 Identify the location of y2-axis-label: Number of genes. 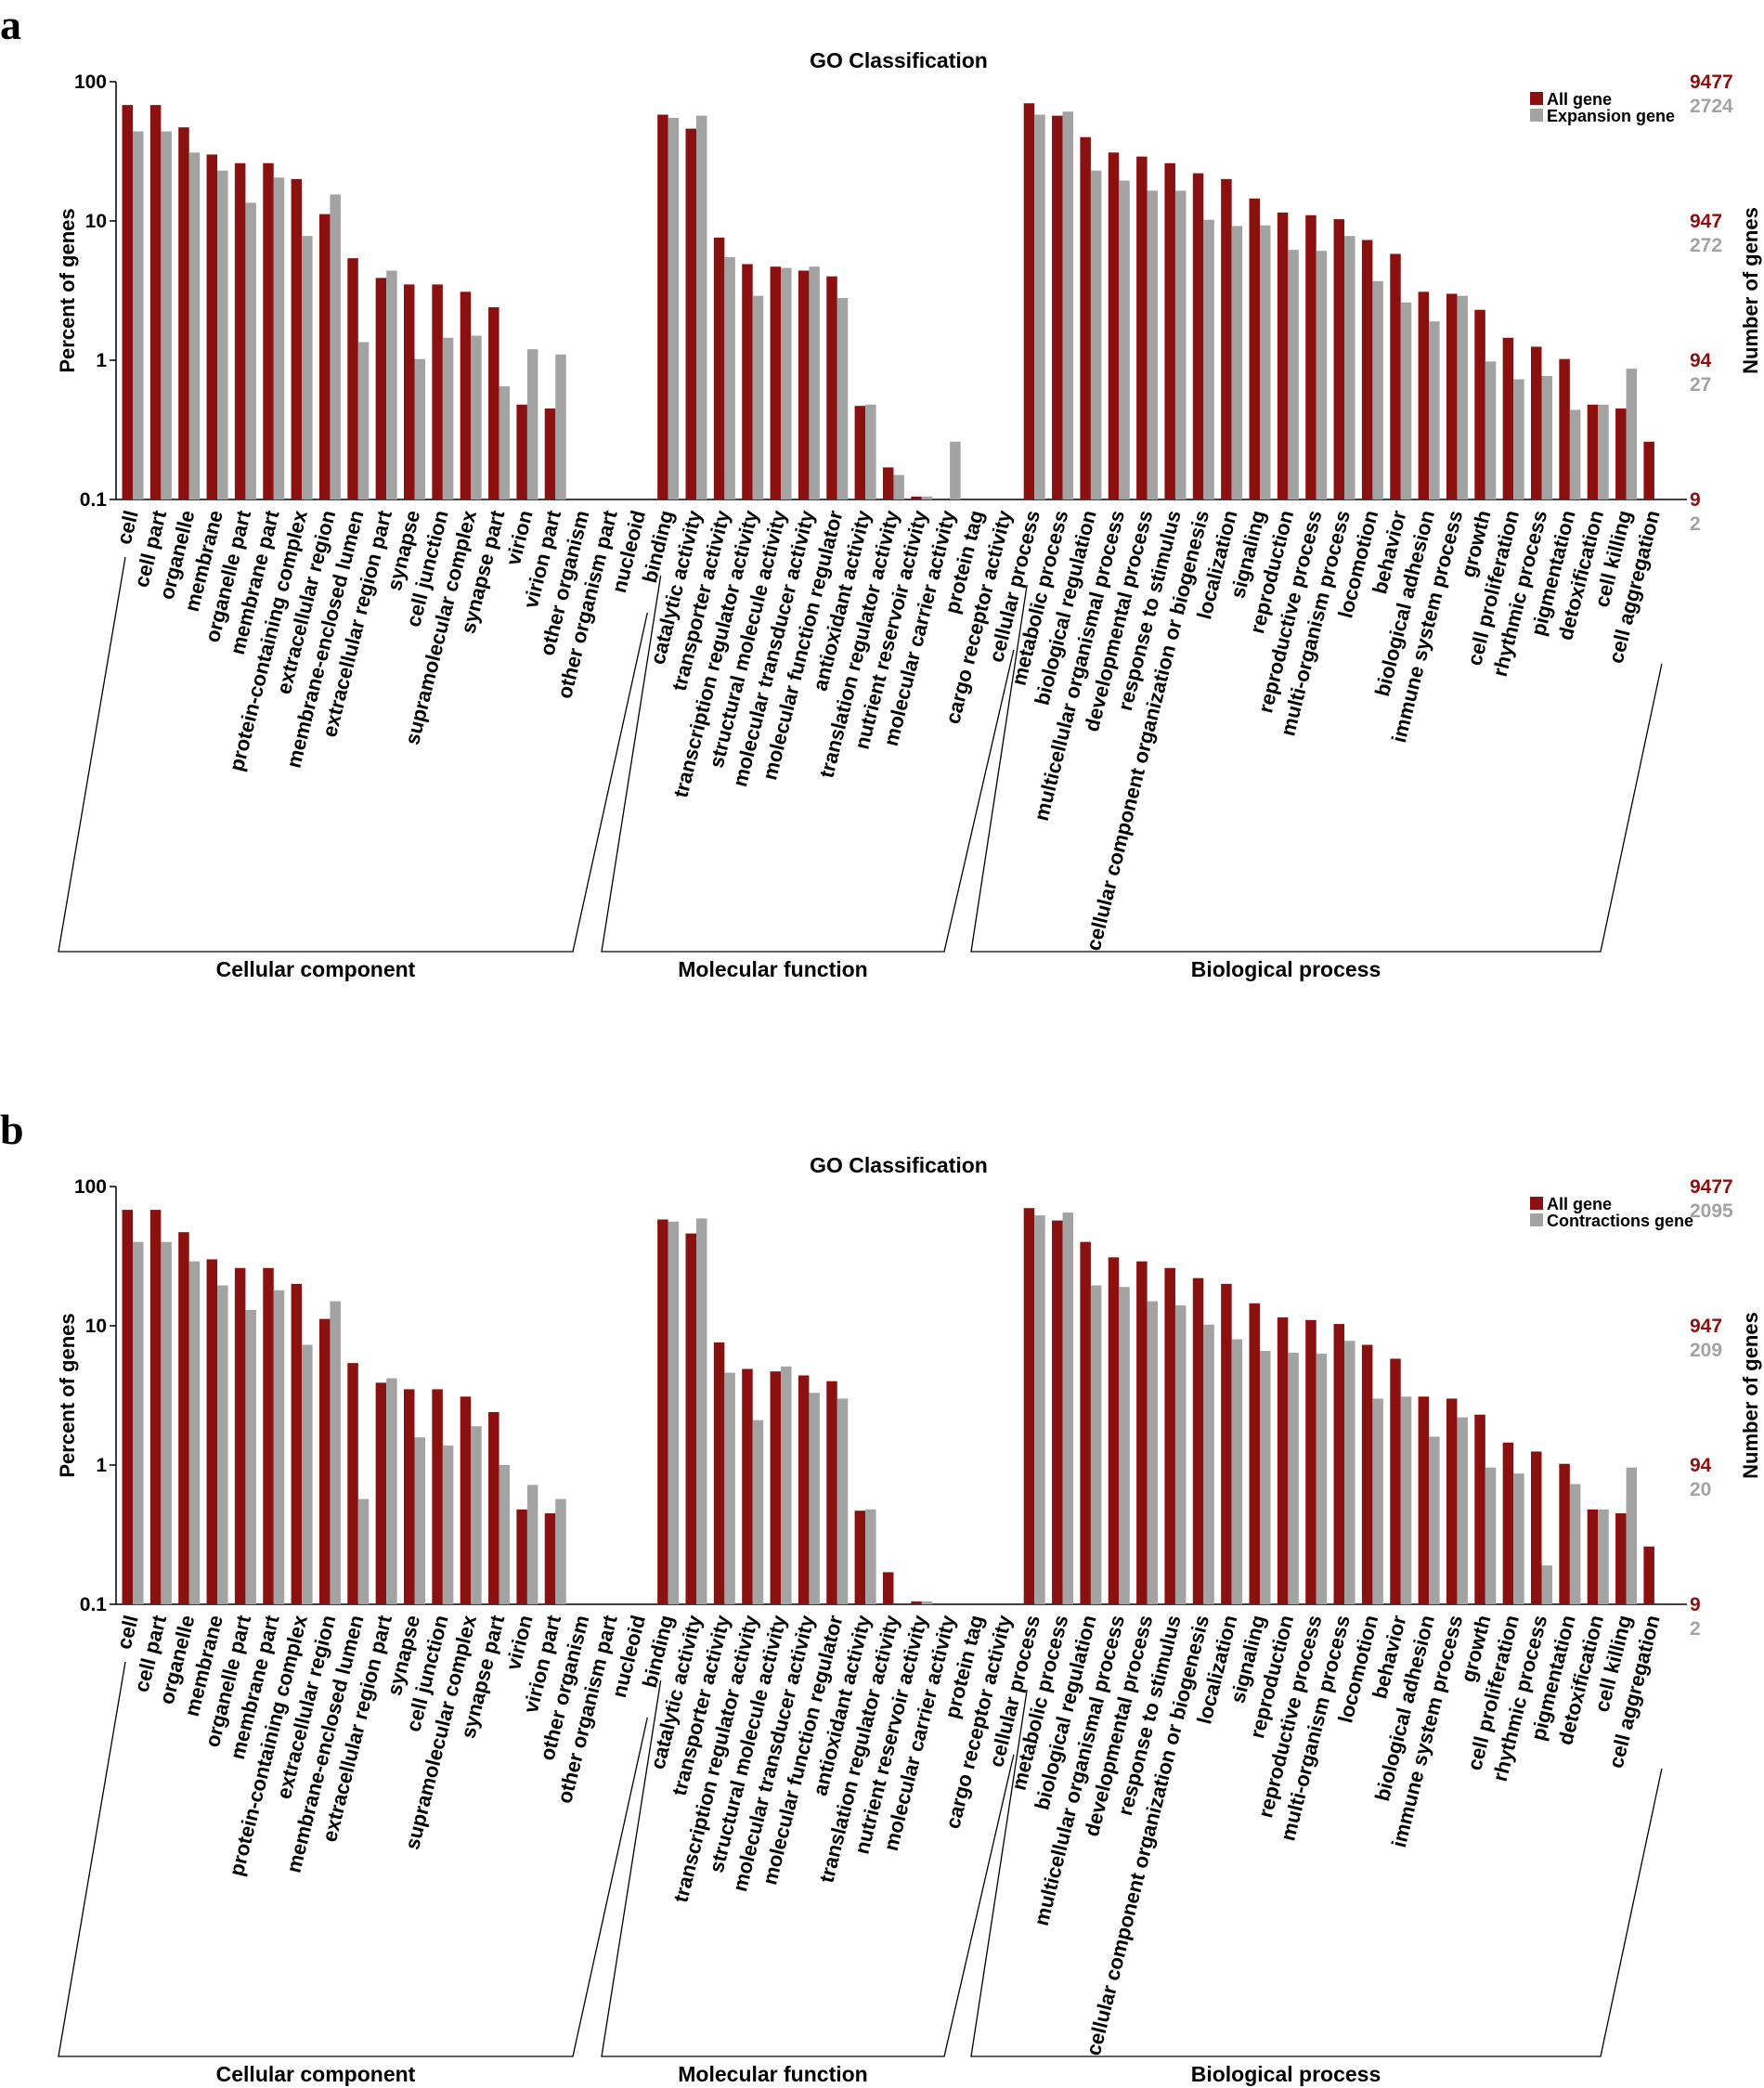
(1750, 290).